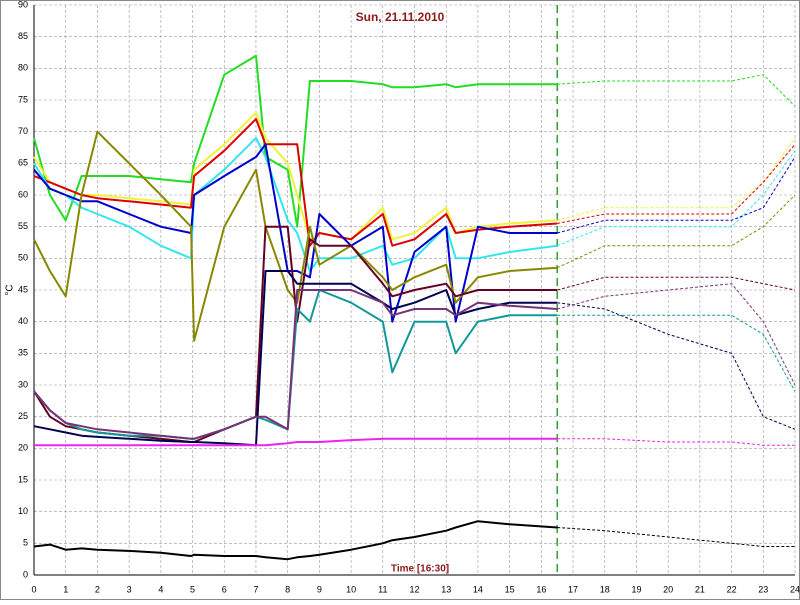 The image size is (800, 605). Describe the element at coordinates (25, 574) in the screenshot. I see `y-tick-label: 0` at that location.